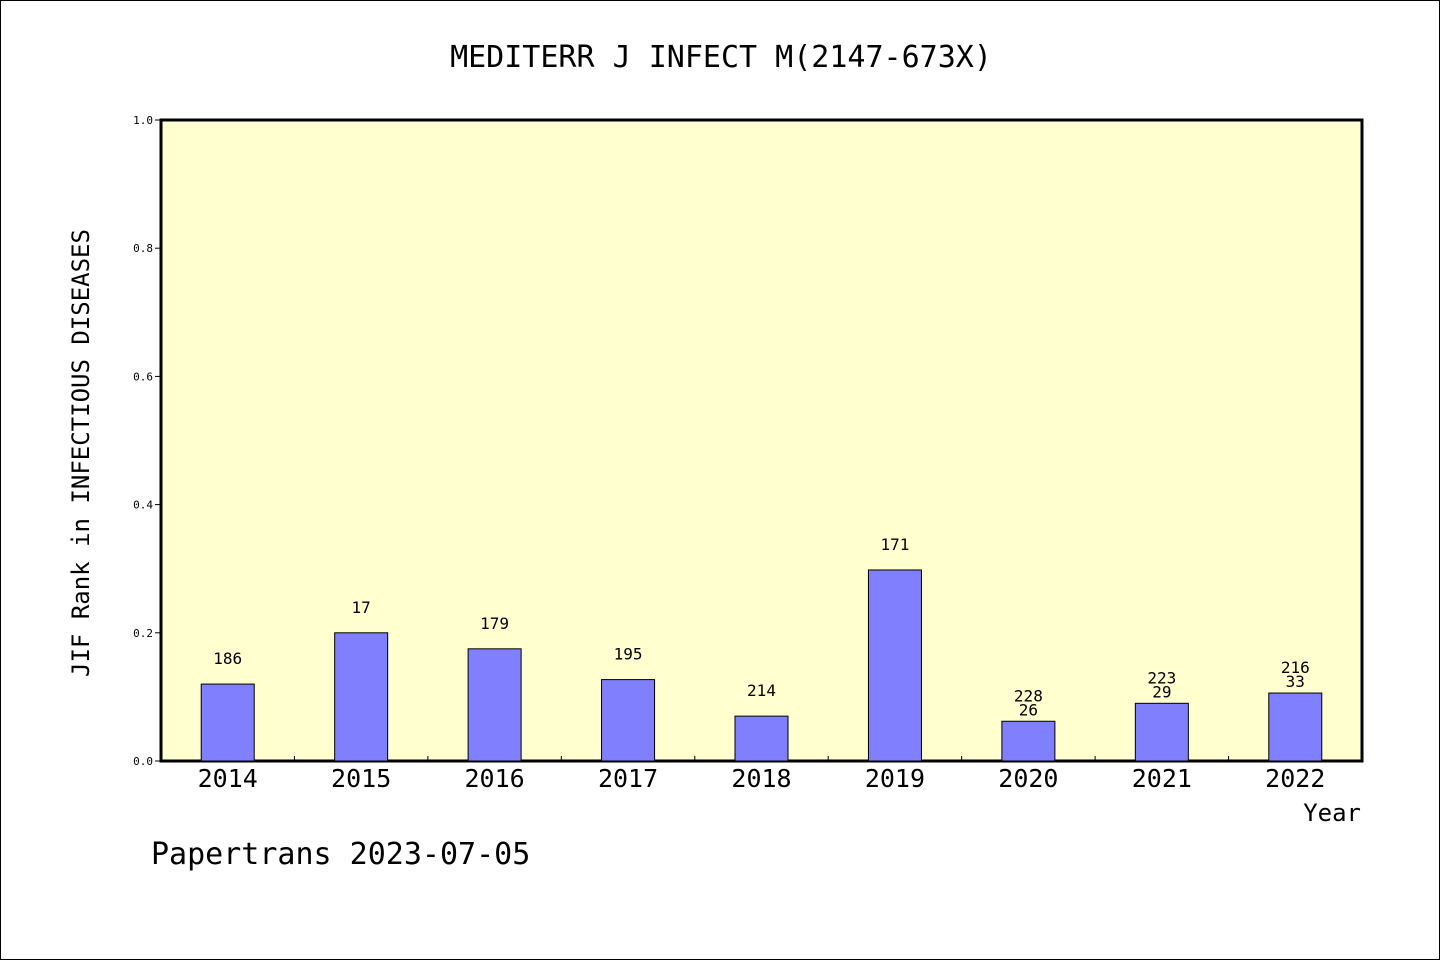  I want to click on bar-data-label: 33, so click(1295, 681).